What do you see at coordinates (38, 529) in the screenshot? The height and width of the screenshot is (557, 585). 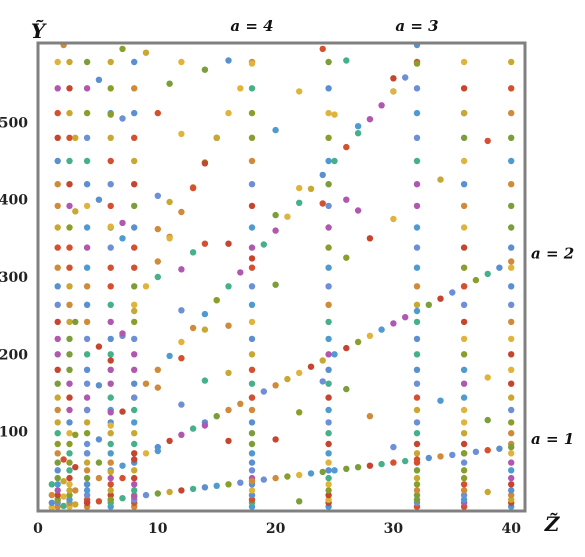 I see `x-tick-label: 0` at bounding box center [38, 529].